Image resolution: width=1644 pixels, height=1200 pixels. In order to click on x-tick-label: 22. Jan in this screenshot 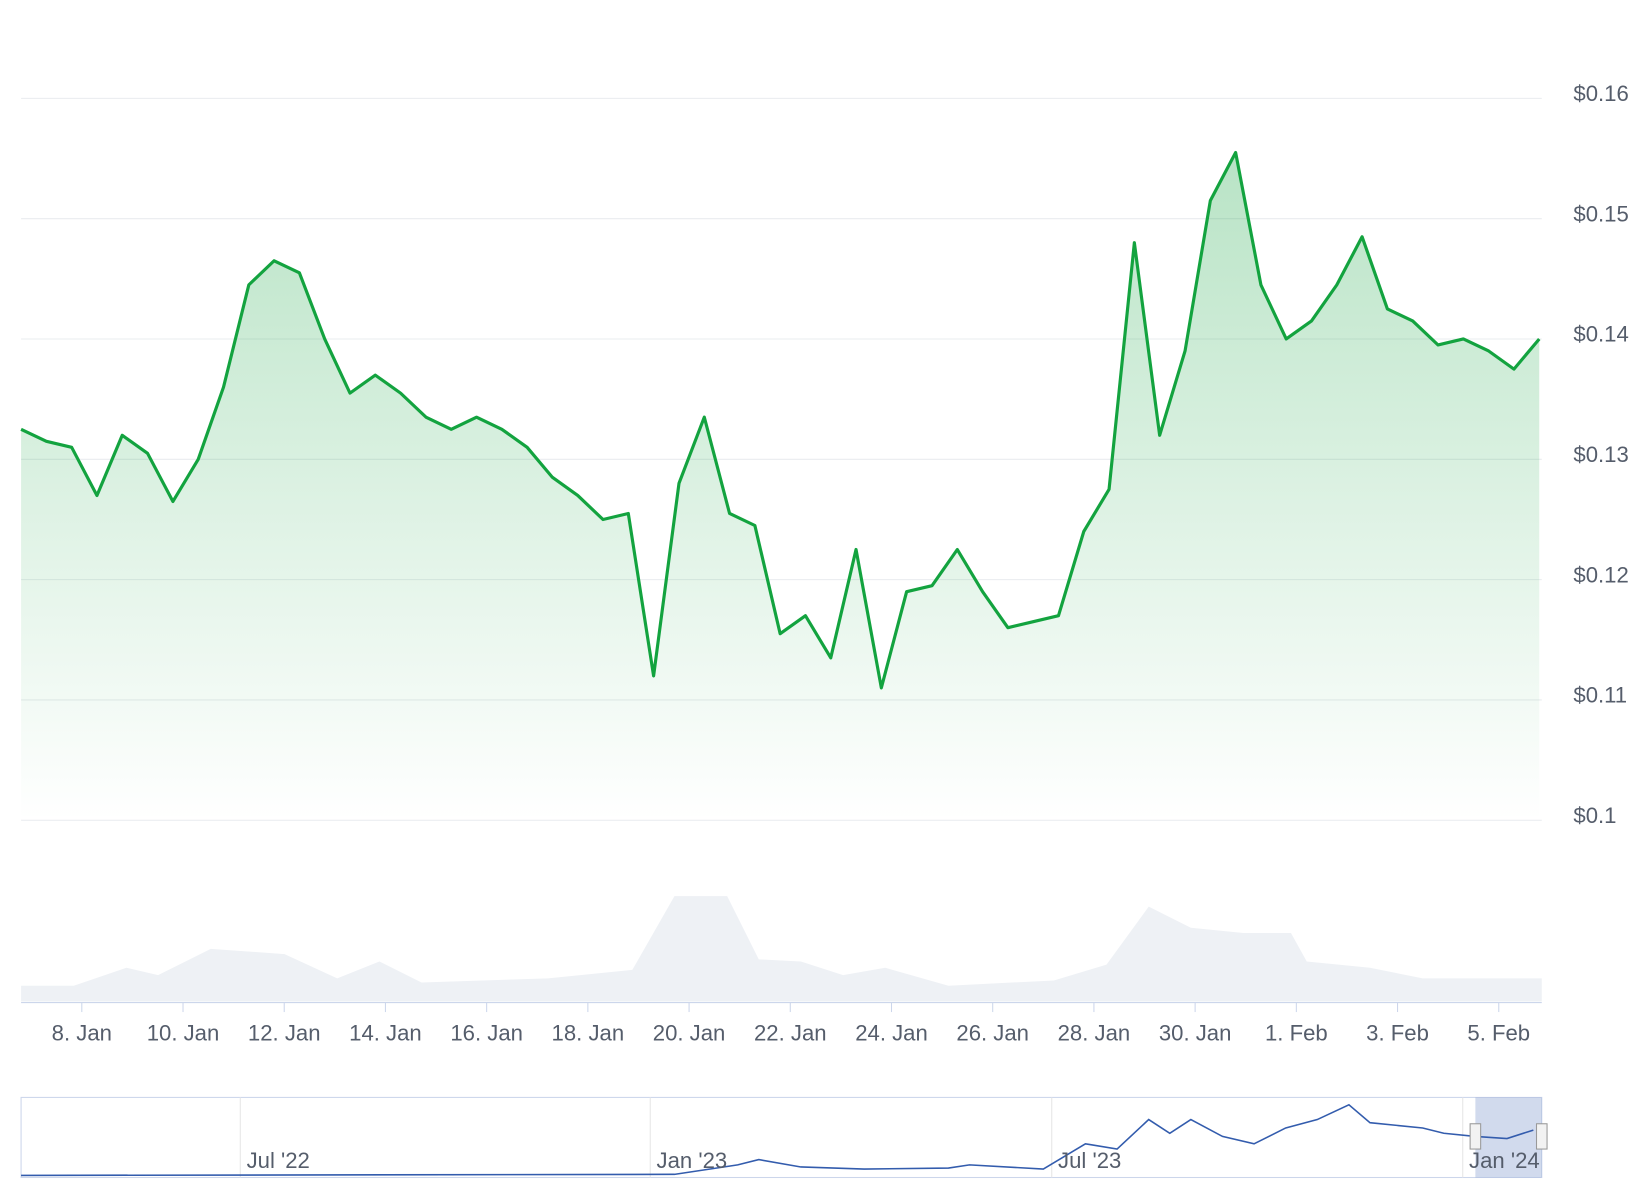, I will do `click(790, 1033)`.